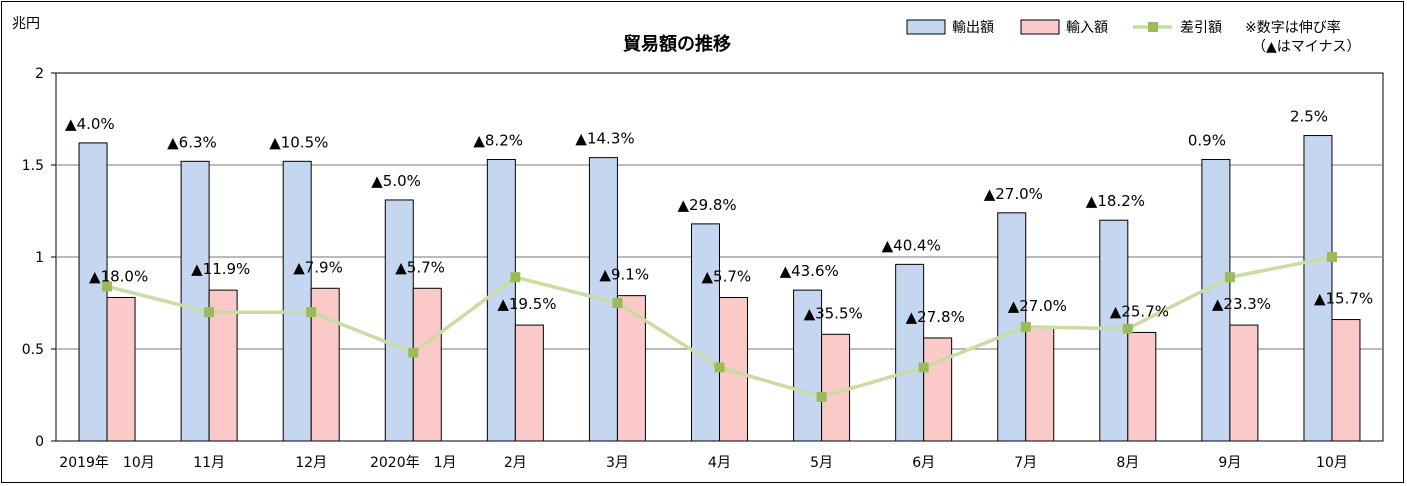  What do you see at coordinates (617, 463) in the screenshot?
I see `x-tick-label: 3月` at bounding box center [617, 463].